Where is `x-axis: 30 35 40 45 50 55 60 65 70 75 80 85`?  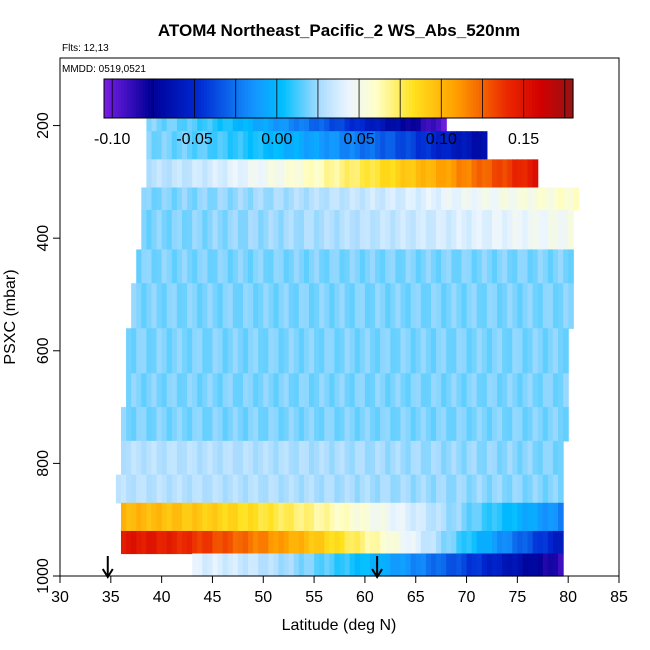 x-axis: 30 35 40 45 50 55 60 65 70 75 80 85 is located at coordinates (339, 591).